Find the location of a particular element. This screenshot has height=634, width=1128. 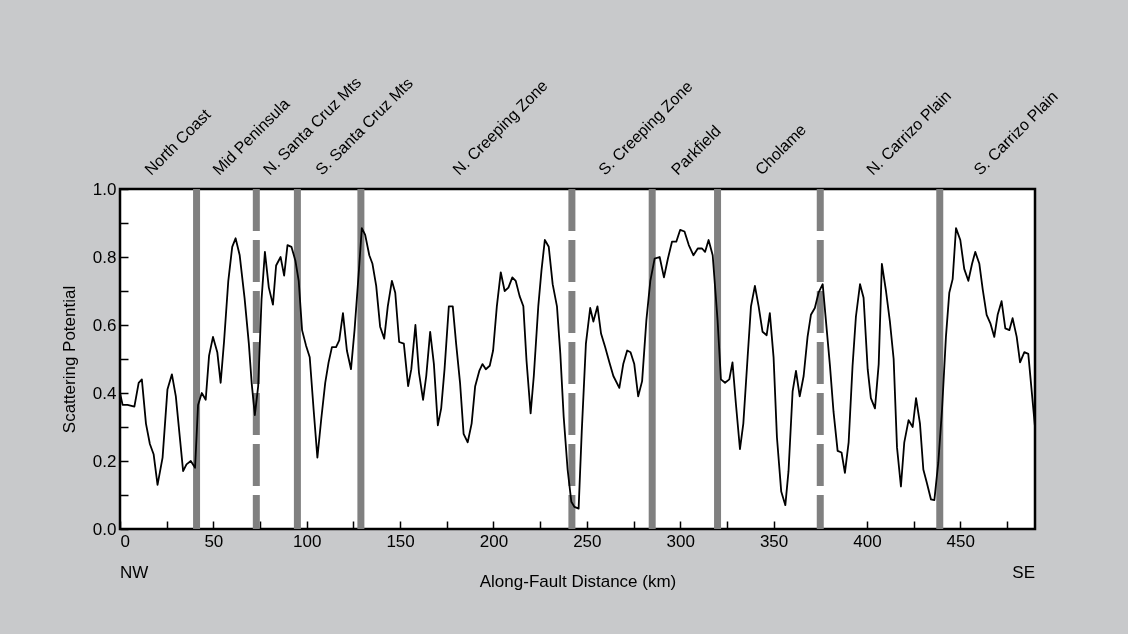

x-tick-label: 150 is located at coordinates (400, 541).